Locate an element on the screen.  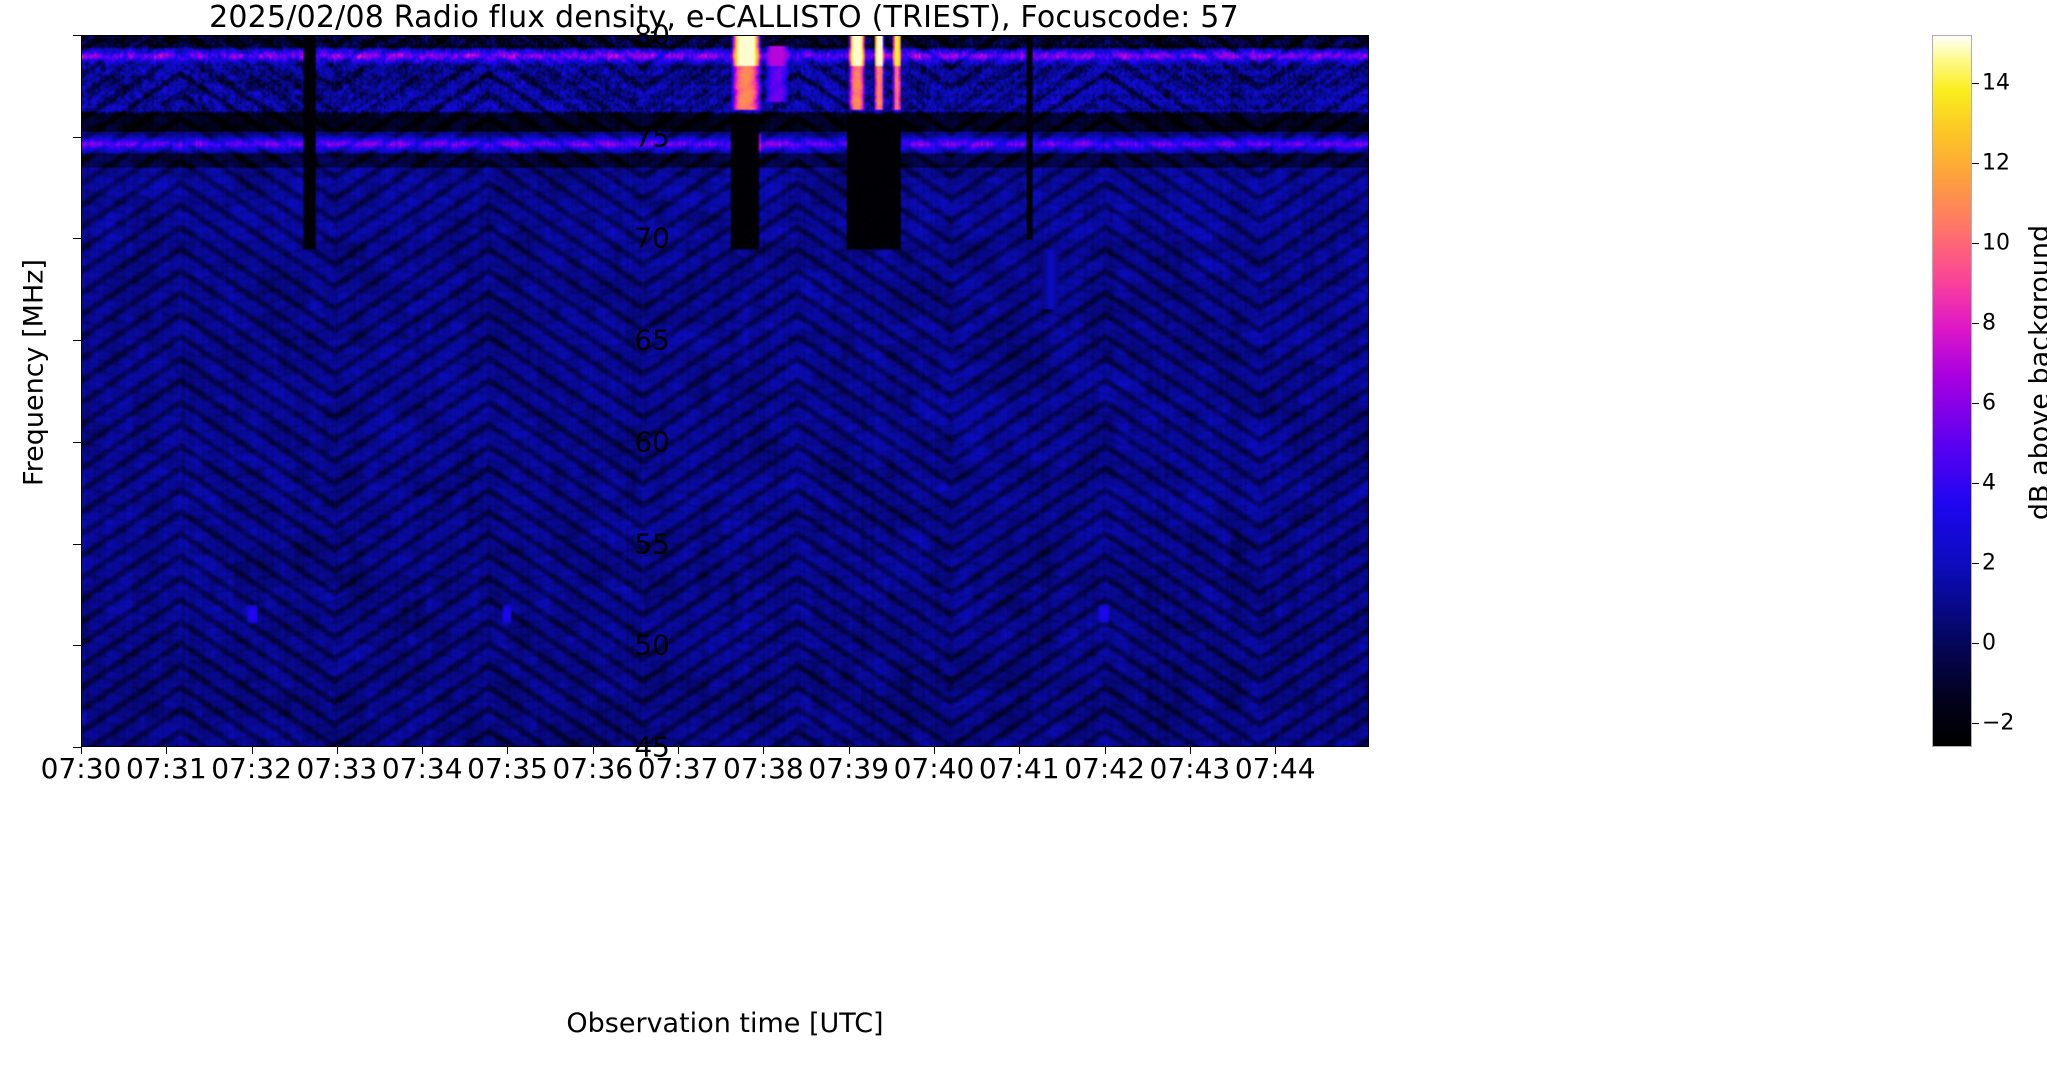
y-tick-label: 50 is located at coordinates (652, 645).